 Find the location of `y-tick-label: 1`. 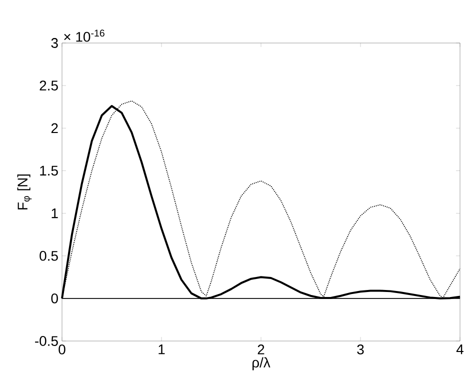

y-tick-label: 1 is located at coordinates (55, 213).